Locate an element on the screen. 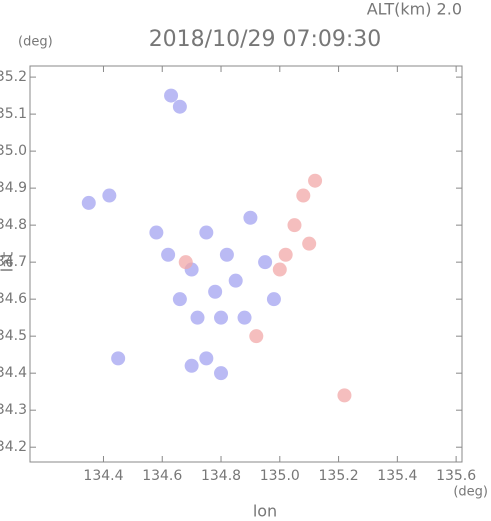  y-tick-label: 34.6 is located at coordinates (13, 299).